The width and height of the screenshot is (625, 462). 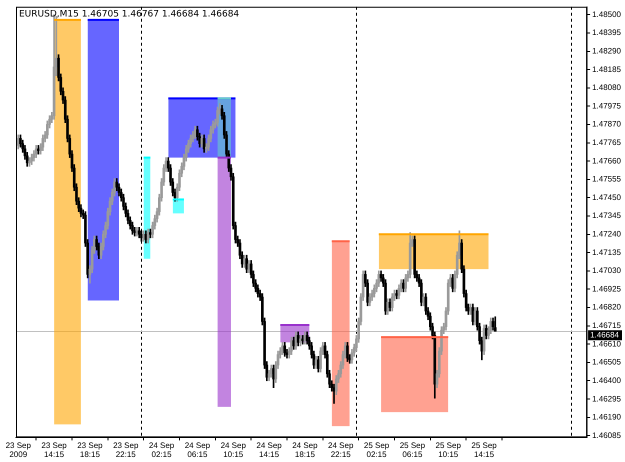 I want to click on y-tick-label: 1.48185, so click(x=607, y=69).